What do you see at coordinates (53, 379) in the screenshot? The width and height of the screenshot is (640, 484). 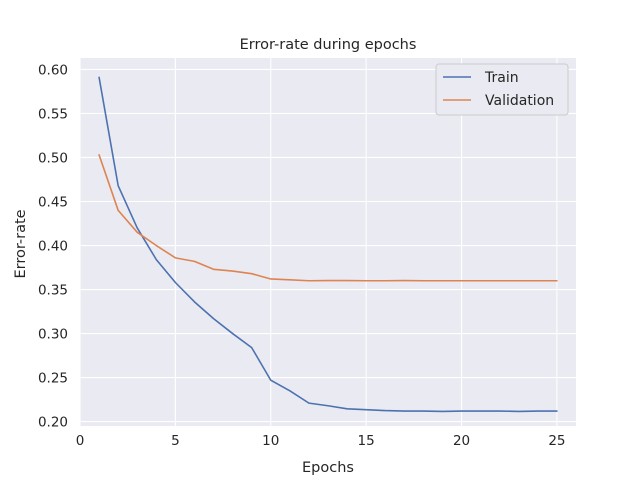 I see `y-tick-label: 0.25` at bounding box center [53, 379].